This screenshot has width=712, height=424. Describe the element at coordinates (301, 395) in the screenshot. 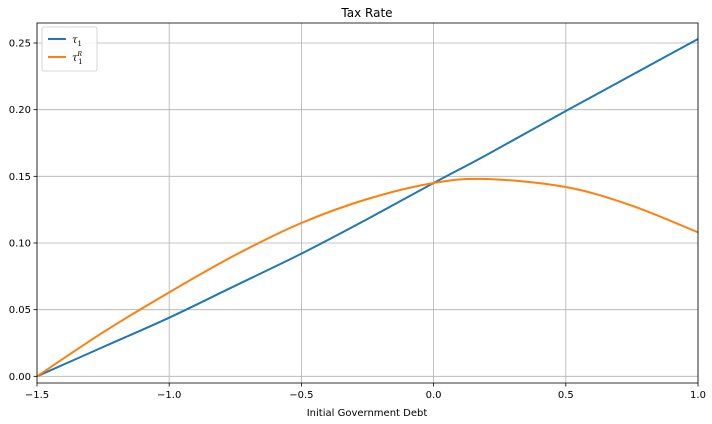

I see `x-tick-label: −0.5` at that location.